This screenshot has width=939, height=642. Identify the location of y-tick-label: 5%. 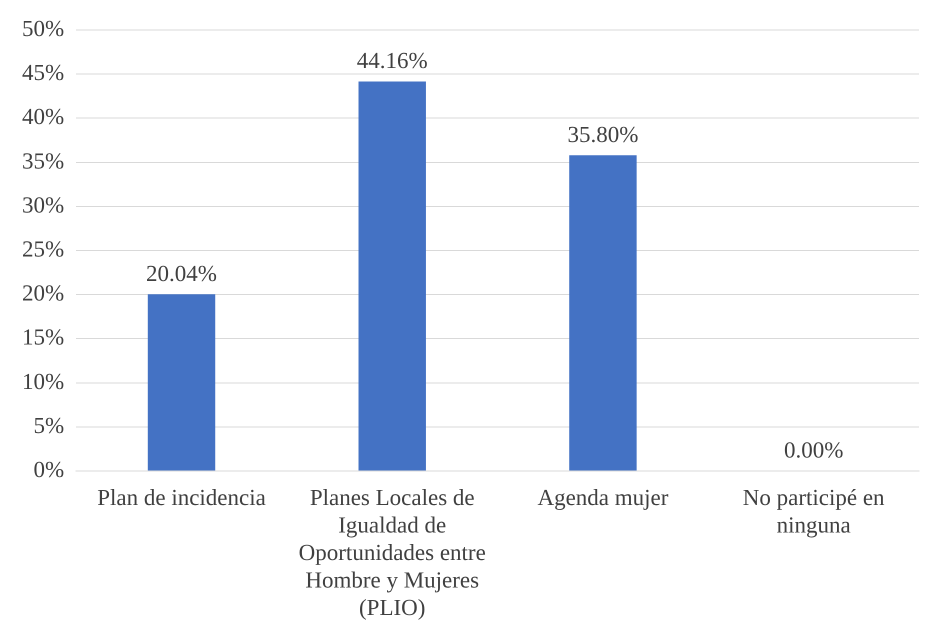
(48, 425).